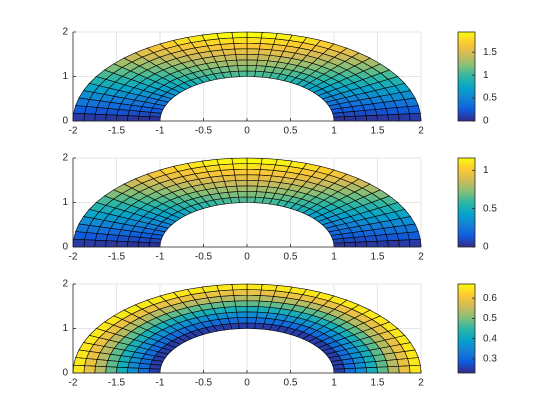 The width and height of the screenshot is (560, 420). Describe the element at coordinates (73, 383) in the screenshot. I see `x-tick-label: -2` at that location.